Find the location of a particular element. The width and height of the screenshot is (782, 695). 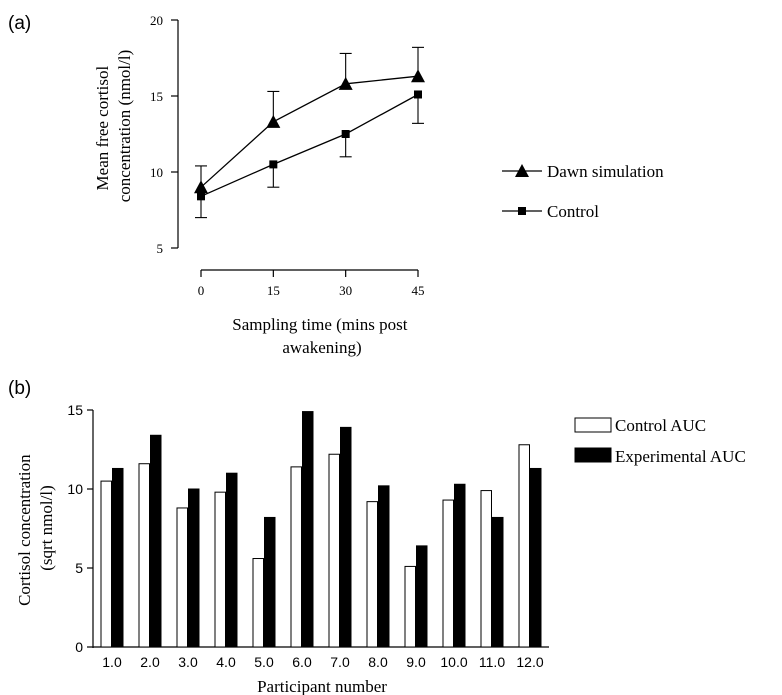

legend-label-control-auc: Control AUC is located at coordinates (660, 425).